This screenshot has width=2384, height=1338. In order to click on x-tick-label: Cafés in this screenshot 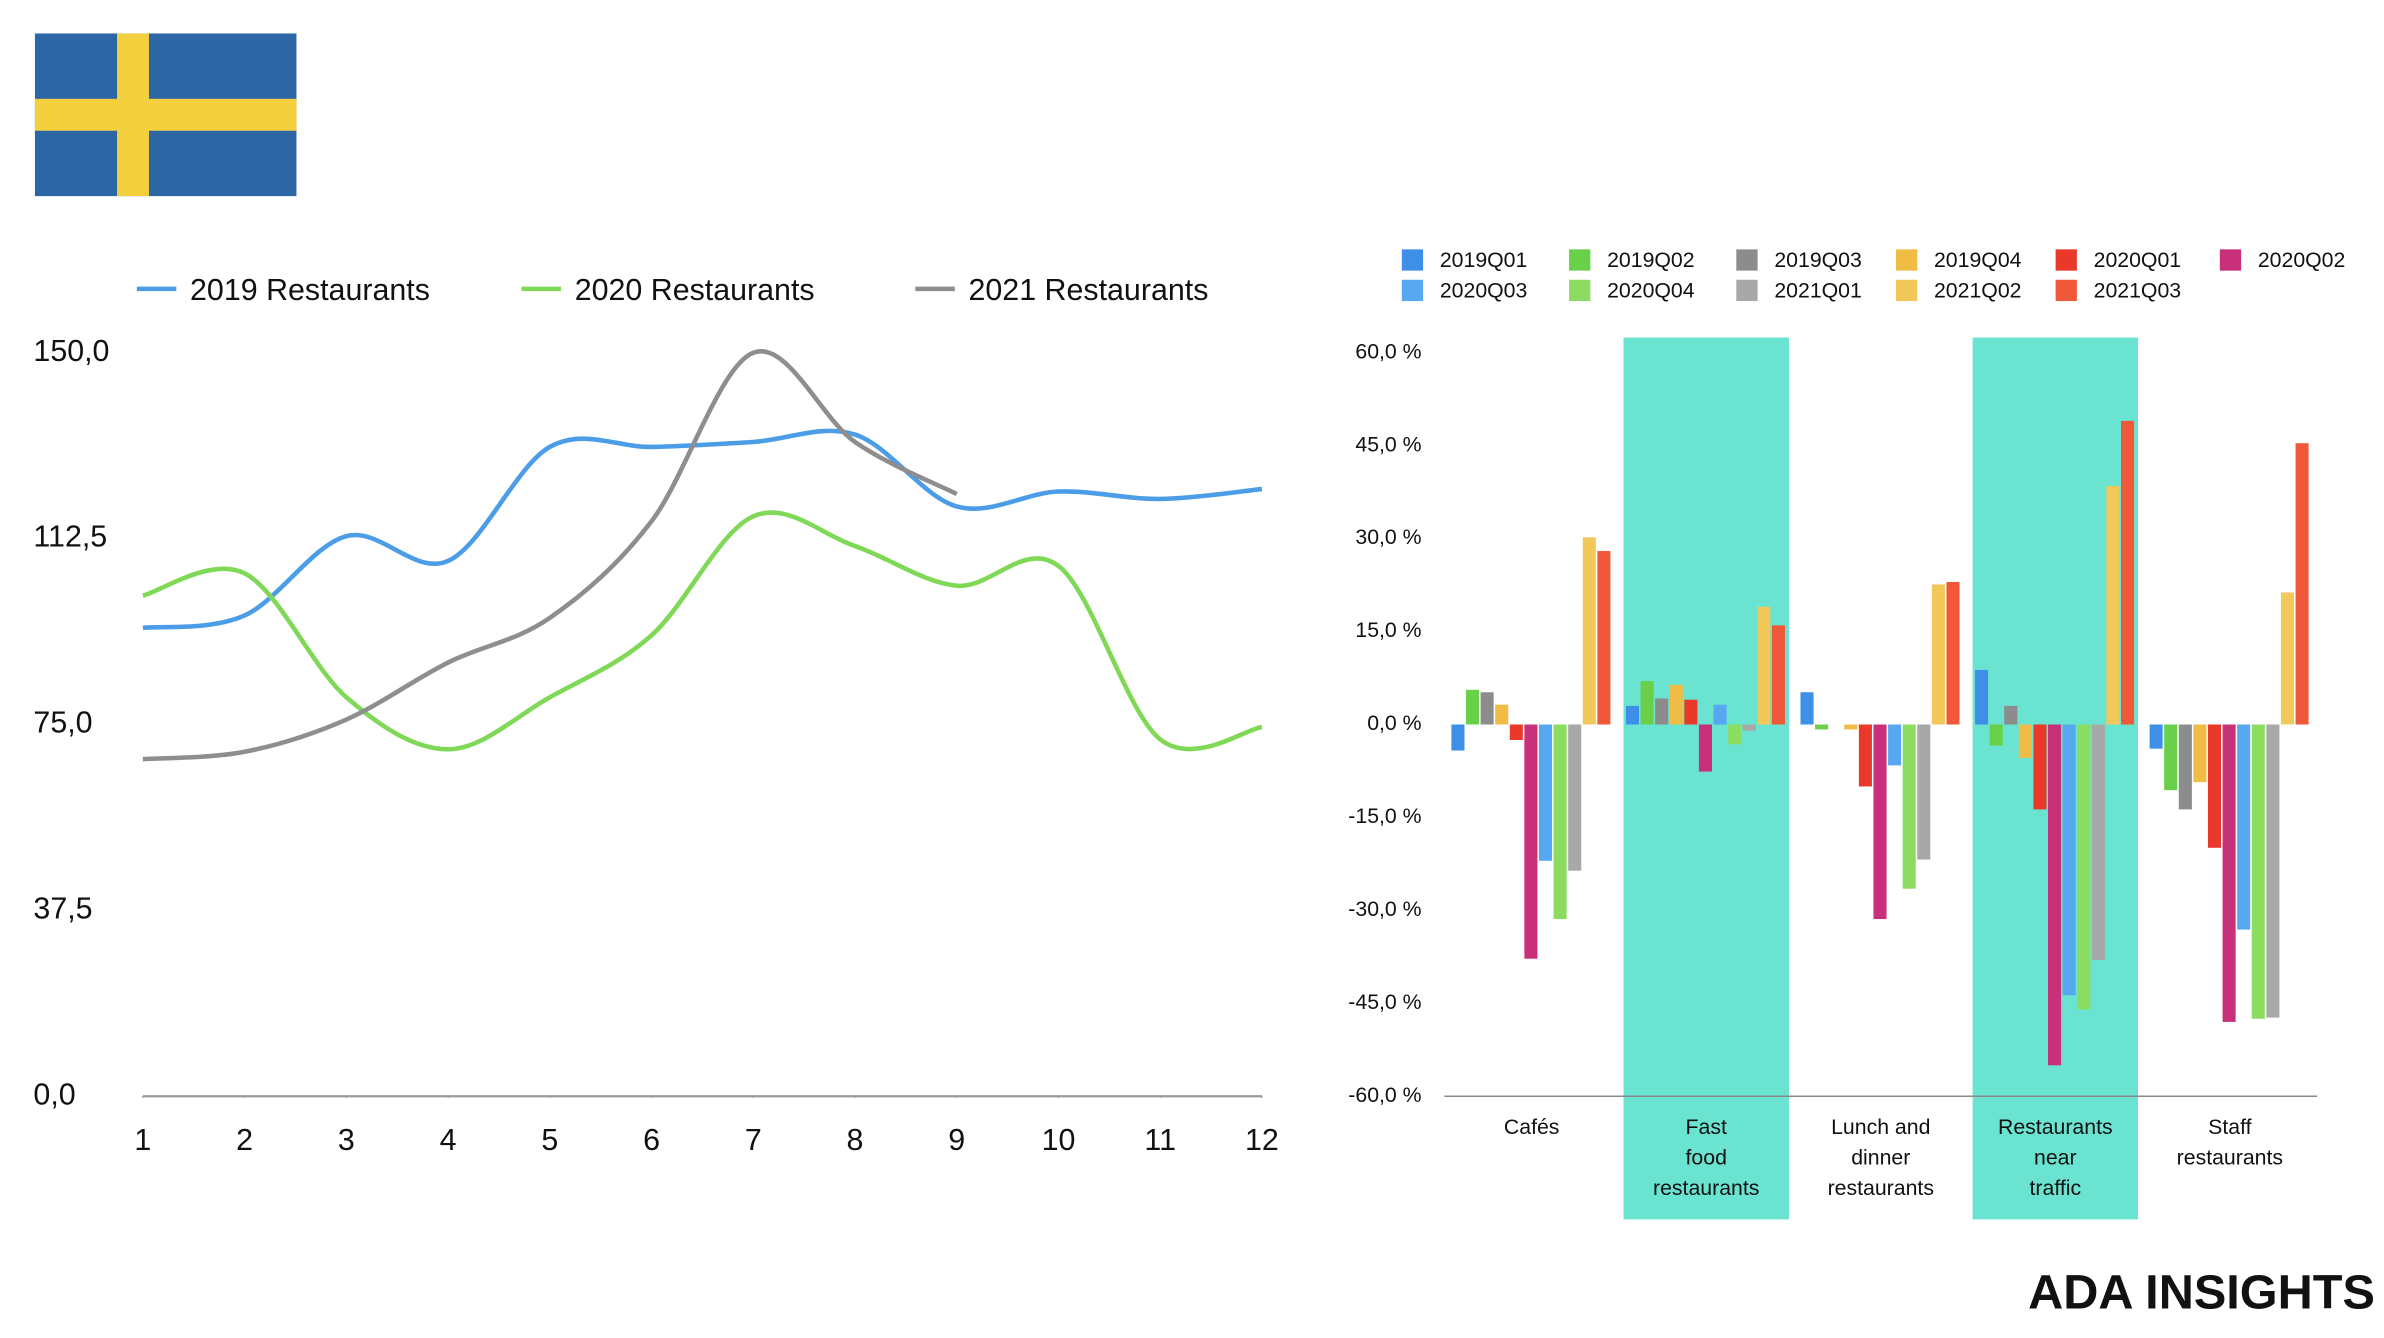, I will do `click(1532, 1127)`.